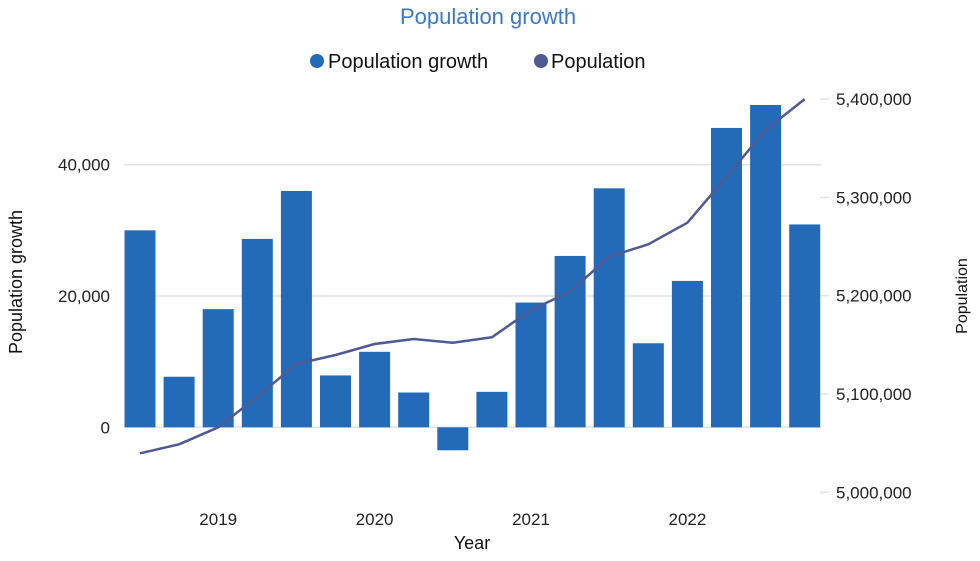 This screenshot has width=980, height=561. What do you see at coordinates (452, 519) in the screenshot?
I see `x-axis-ticks: 2019 2020 2021 2022` at bounding box center [452, 519].